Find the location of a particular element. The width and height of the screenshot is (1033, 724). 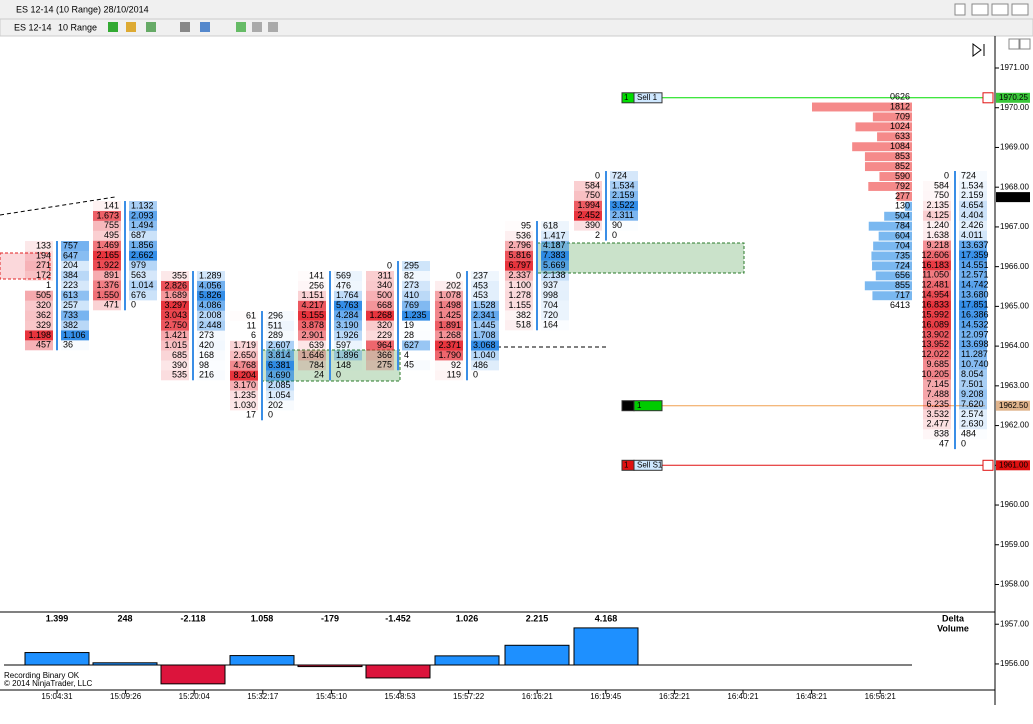

bid-volume: 6 is located at coordinates (253, 335).